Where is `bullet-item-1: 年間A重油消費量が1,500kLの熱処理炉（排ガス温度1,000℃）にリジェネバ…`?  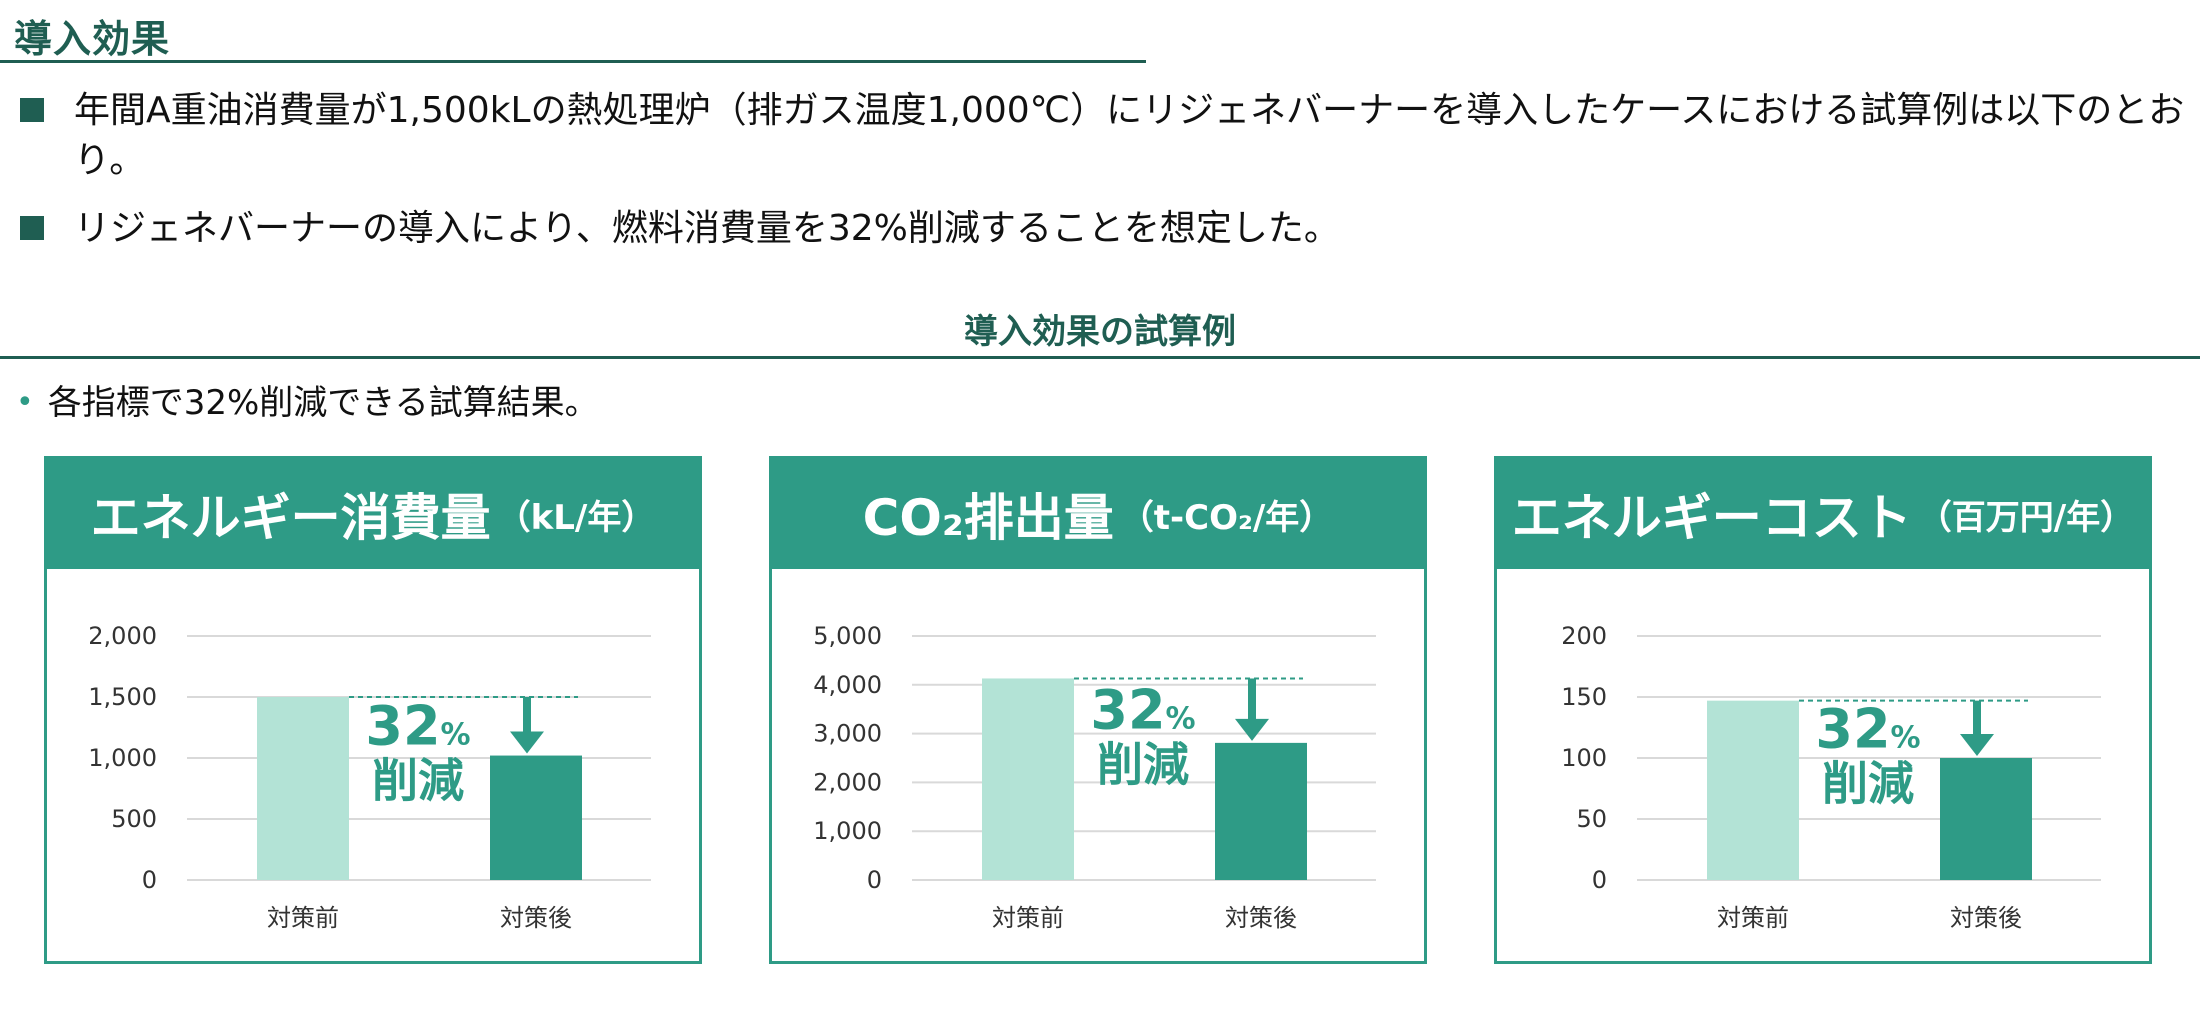
bullet-item-1: 年間A重油消費量が1,500kLの熱処理炉（排ガス温度1,000℃）にリジェネバ… is located at coordinates (1105, 136).